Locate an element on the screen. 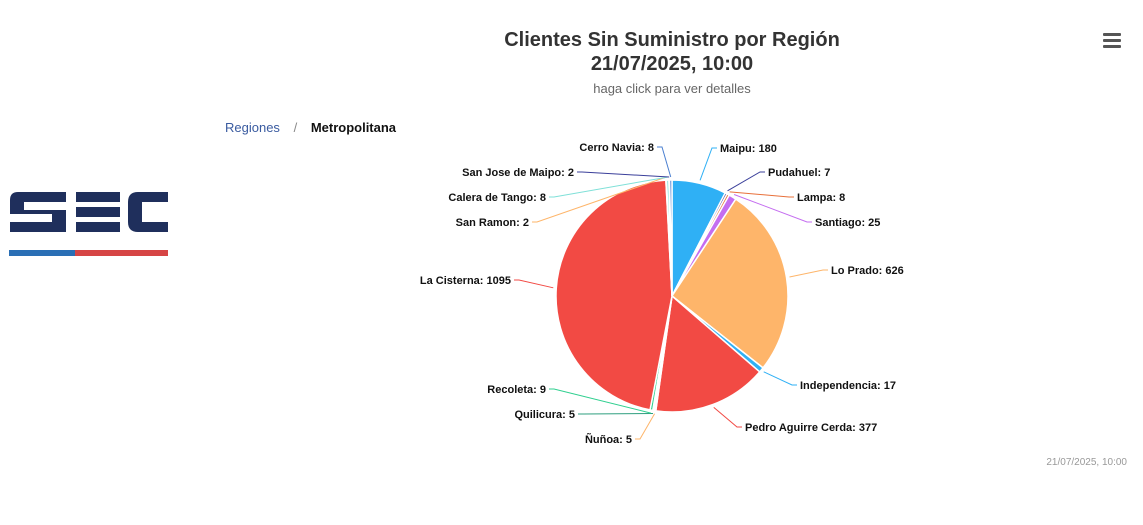  connector-cerro-navia is located at coordinates (664, 162).